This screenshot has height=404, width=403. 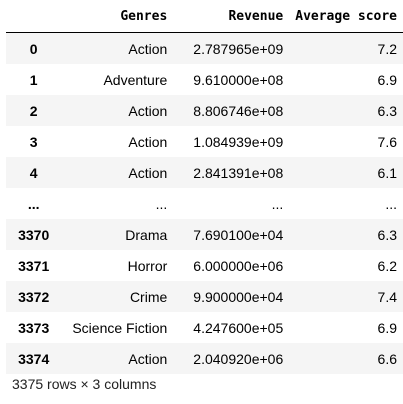 I want to click on table-row: 3372 Crime 9.900000e+04 7.4, so click(x=204, y=296).